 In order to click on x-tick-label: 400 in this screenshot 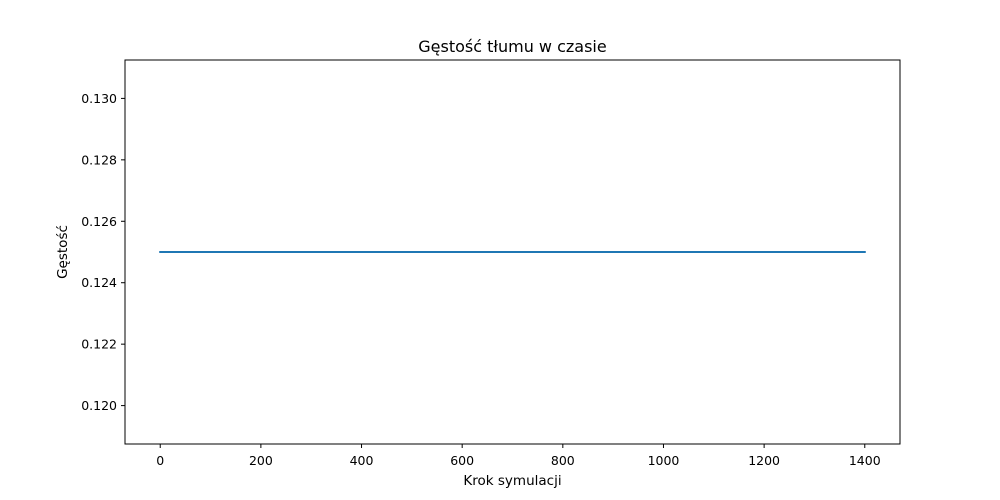, I will do `click(362, 460)`.